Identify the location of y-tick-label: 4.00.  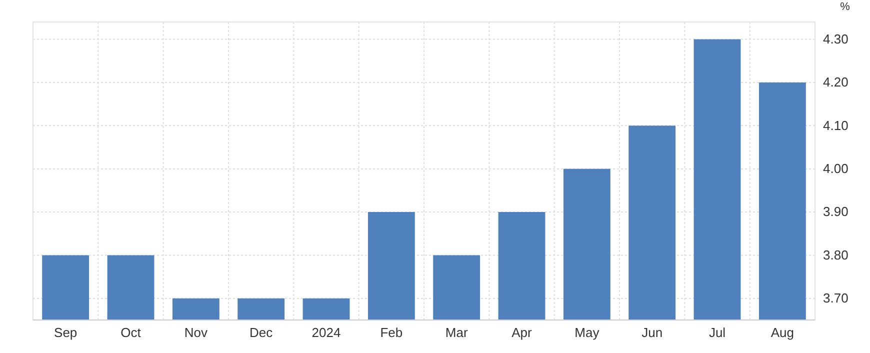
(835, 168).